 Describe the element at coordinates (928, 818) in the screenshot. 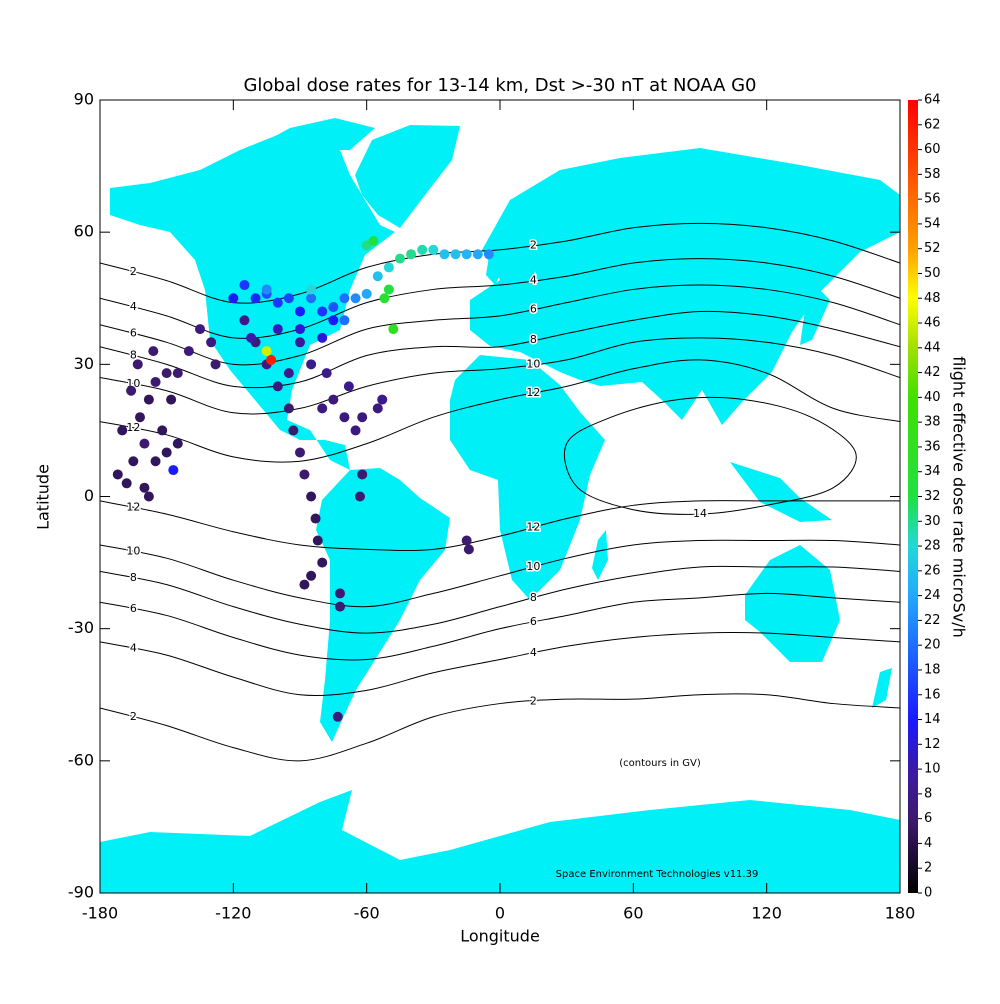

I see `colorbar-tick-label: 6` at that location.